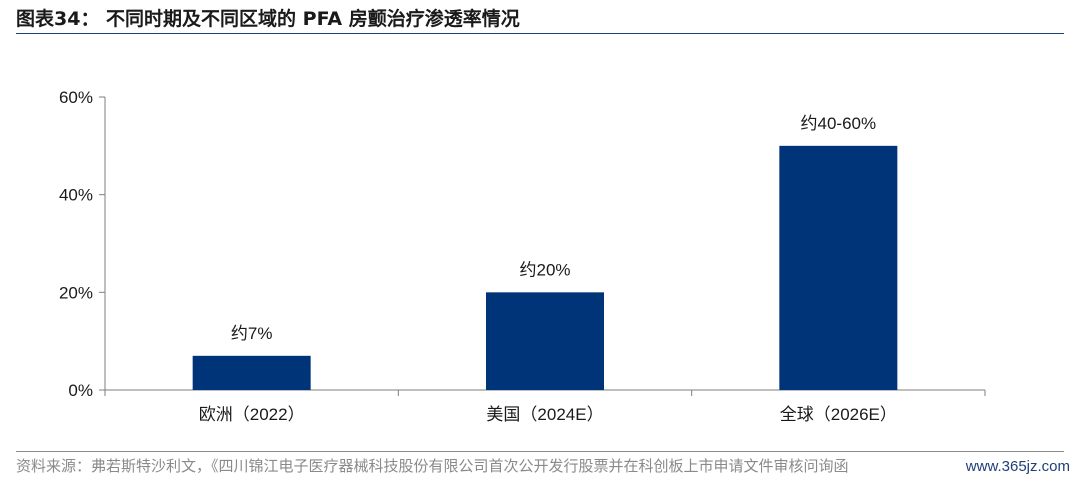 This screenshot has height=484, width=1080. What do you see at coordinates (544, 414) in the screenshot?
I see `x-tick-label: 美国（2024E）` at bounding box center [544, 414].